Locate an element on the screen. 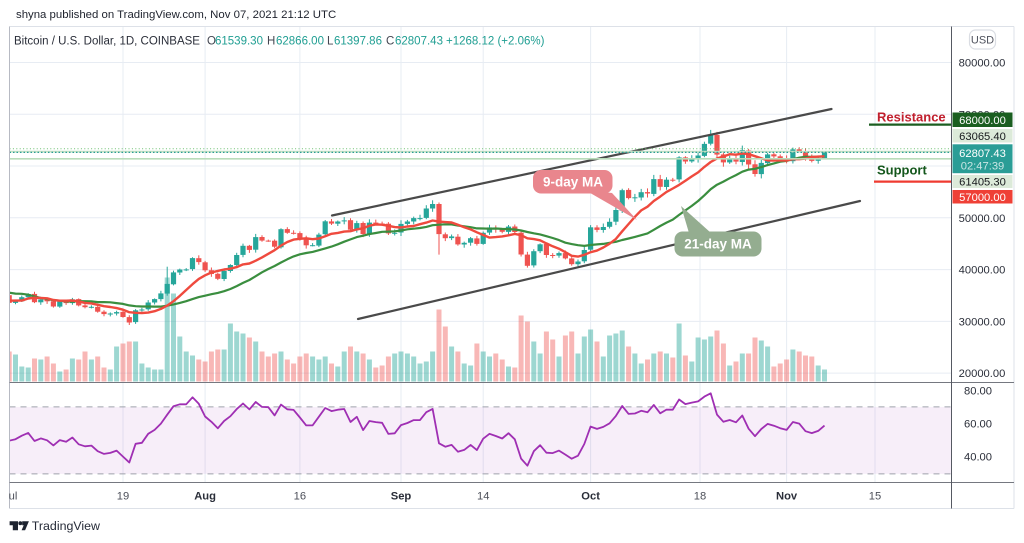  svg-text: 40000.00 is located at coordinates (982, 271).